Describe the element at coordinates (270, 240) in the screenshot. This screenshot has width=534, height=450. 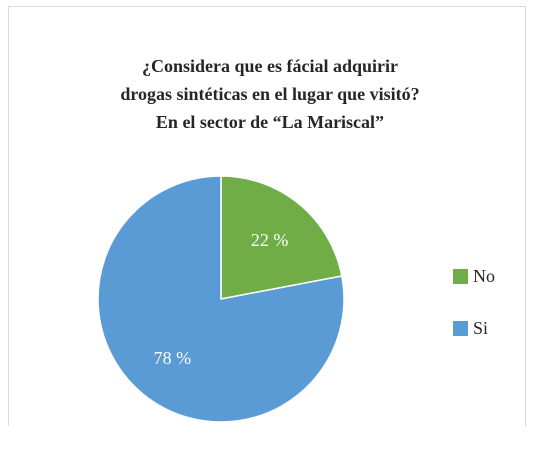
I see `data-label-no: 22 %` at that location.